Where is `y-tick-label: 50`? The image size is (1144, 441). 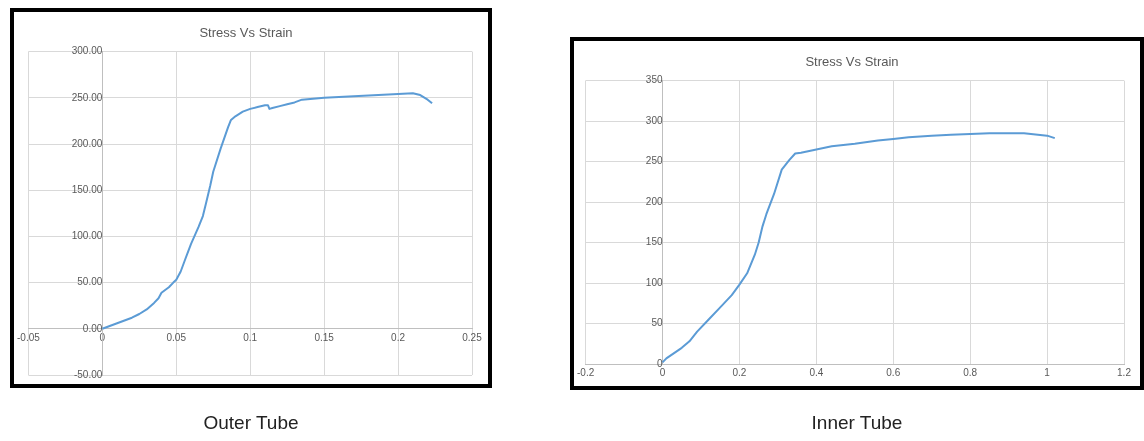 y-tick-label: 50 is located at coordinates (657, 323).